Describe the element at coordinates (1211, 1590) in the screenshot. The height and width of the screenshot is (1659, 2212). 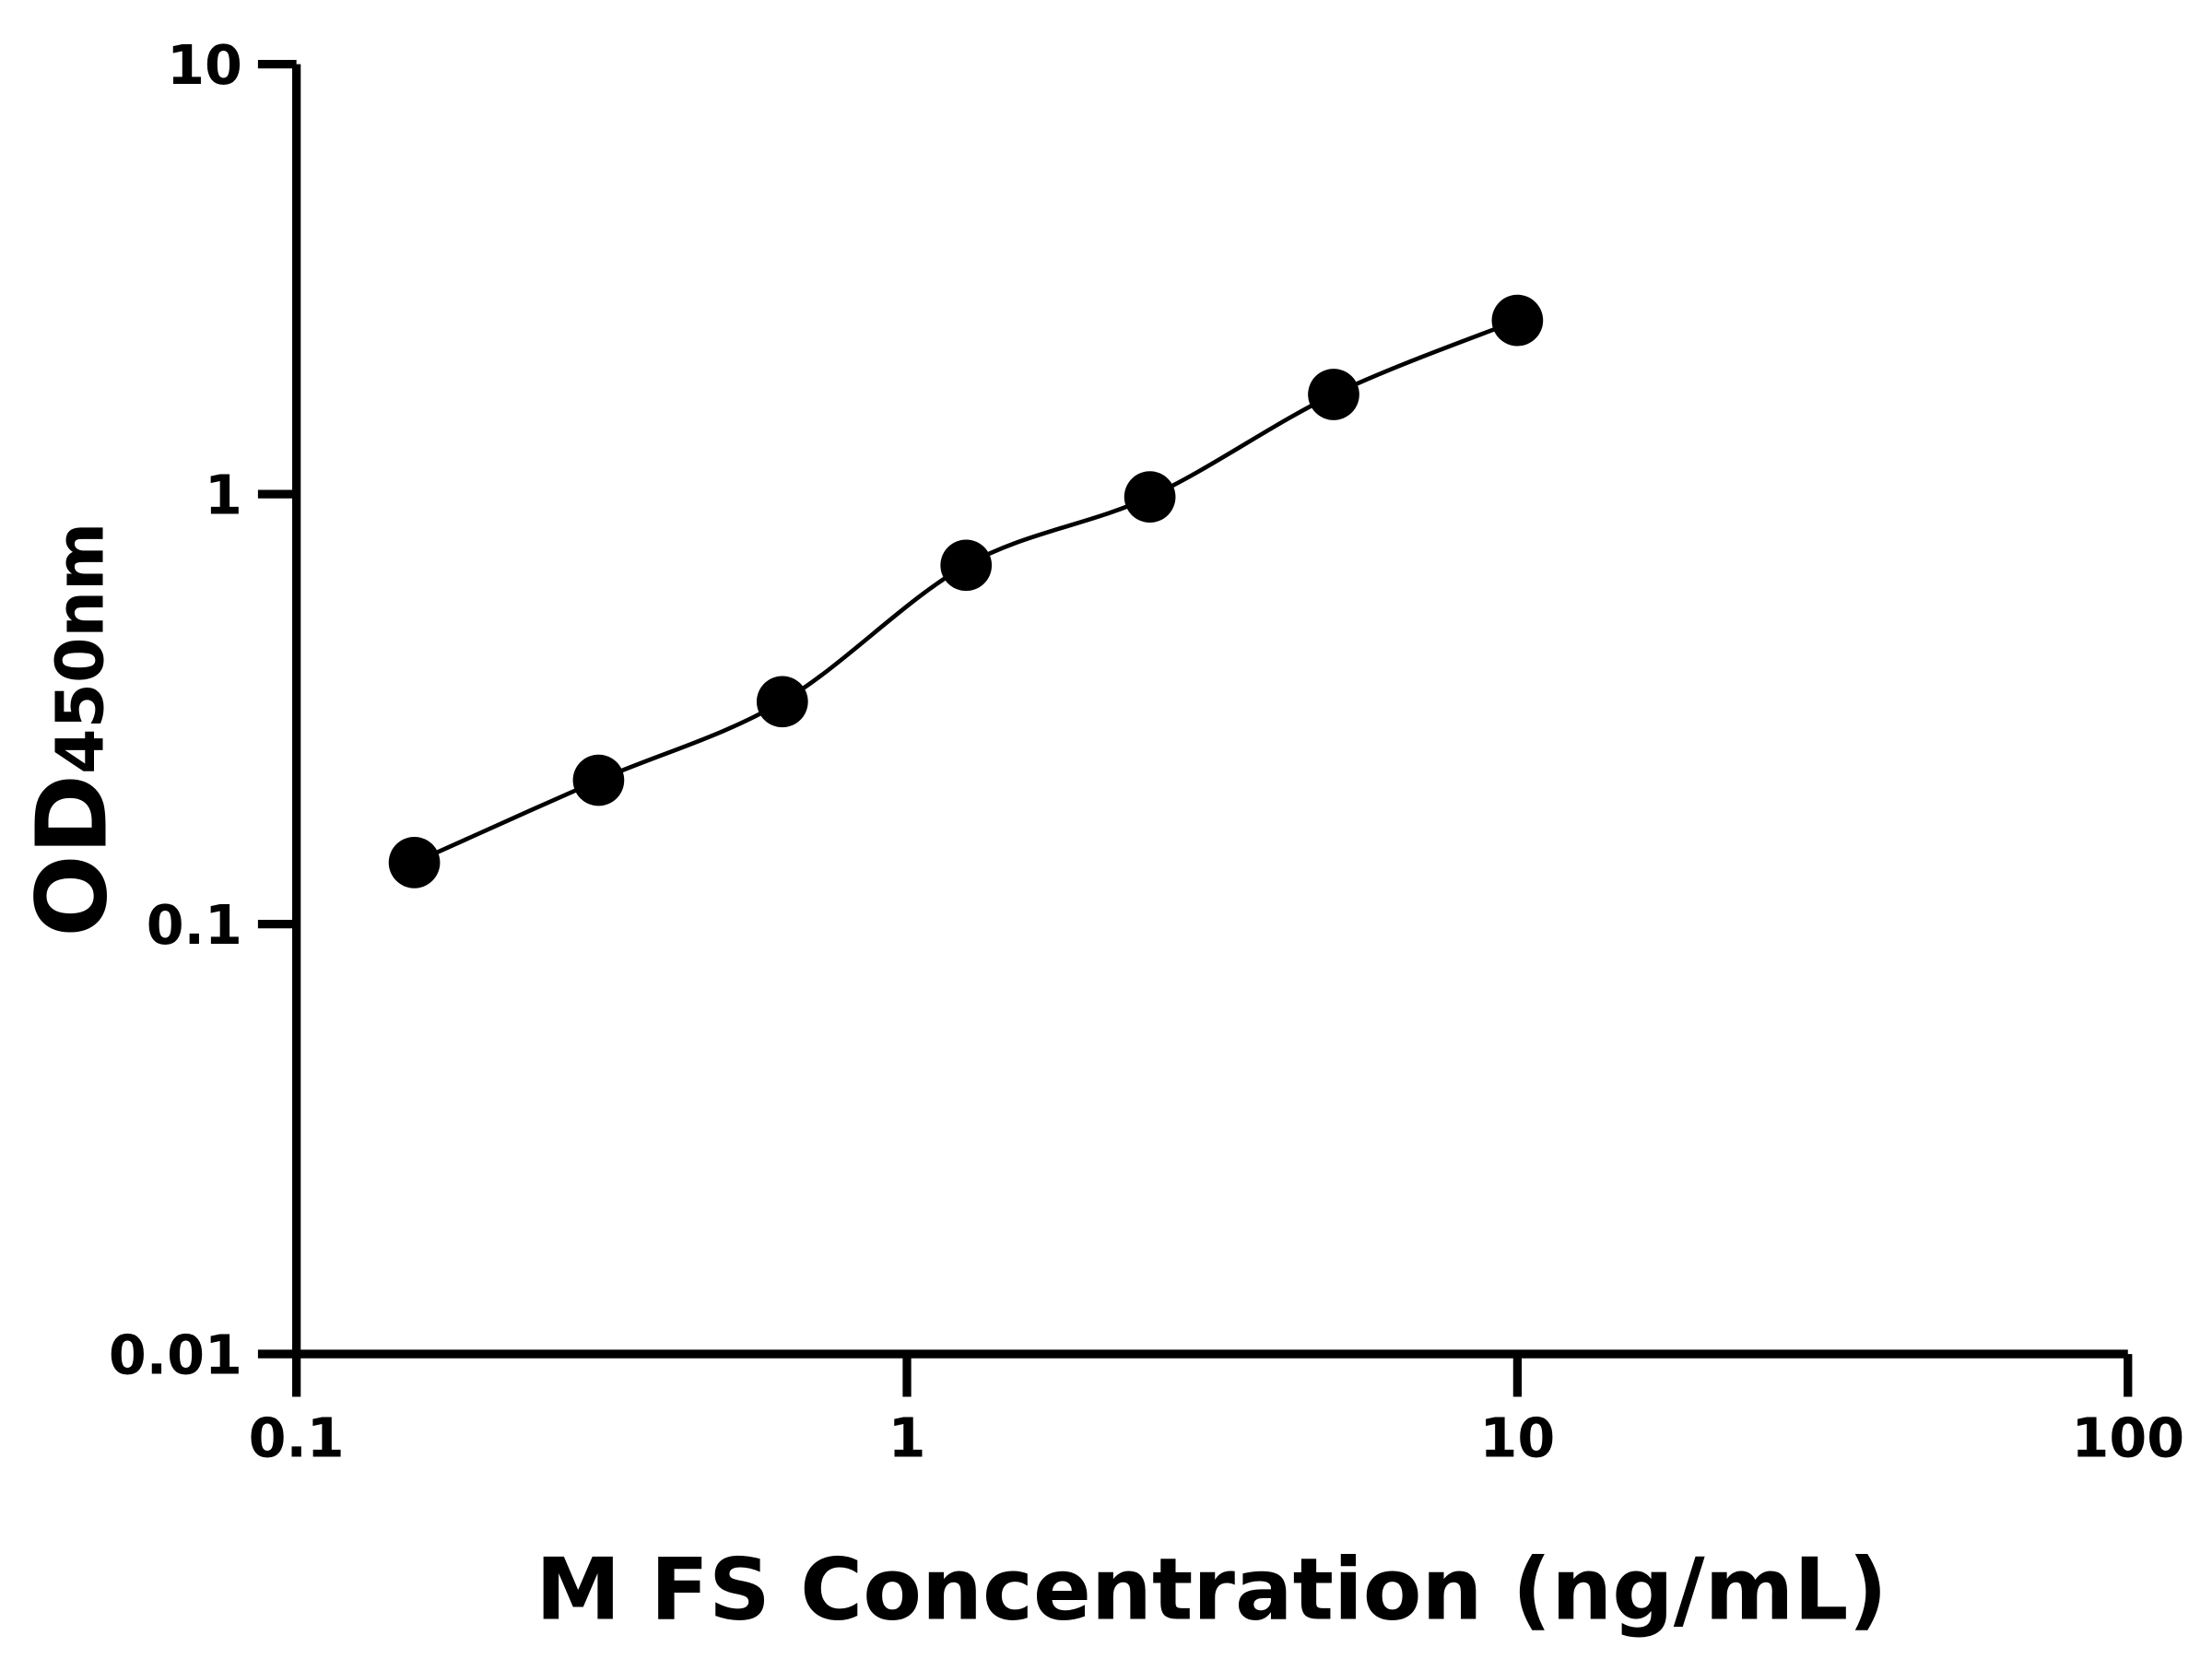
I see `x-axis-label: M FS Concentration (ng/mL)` at that location.